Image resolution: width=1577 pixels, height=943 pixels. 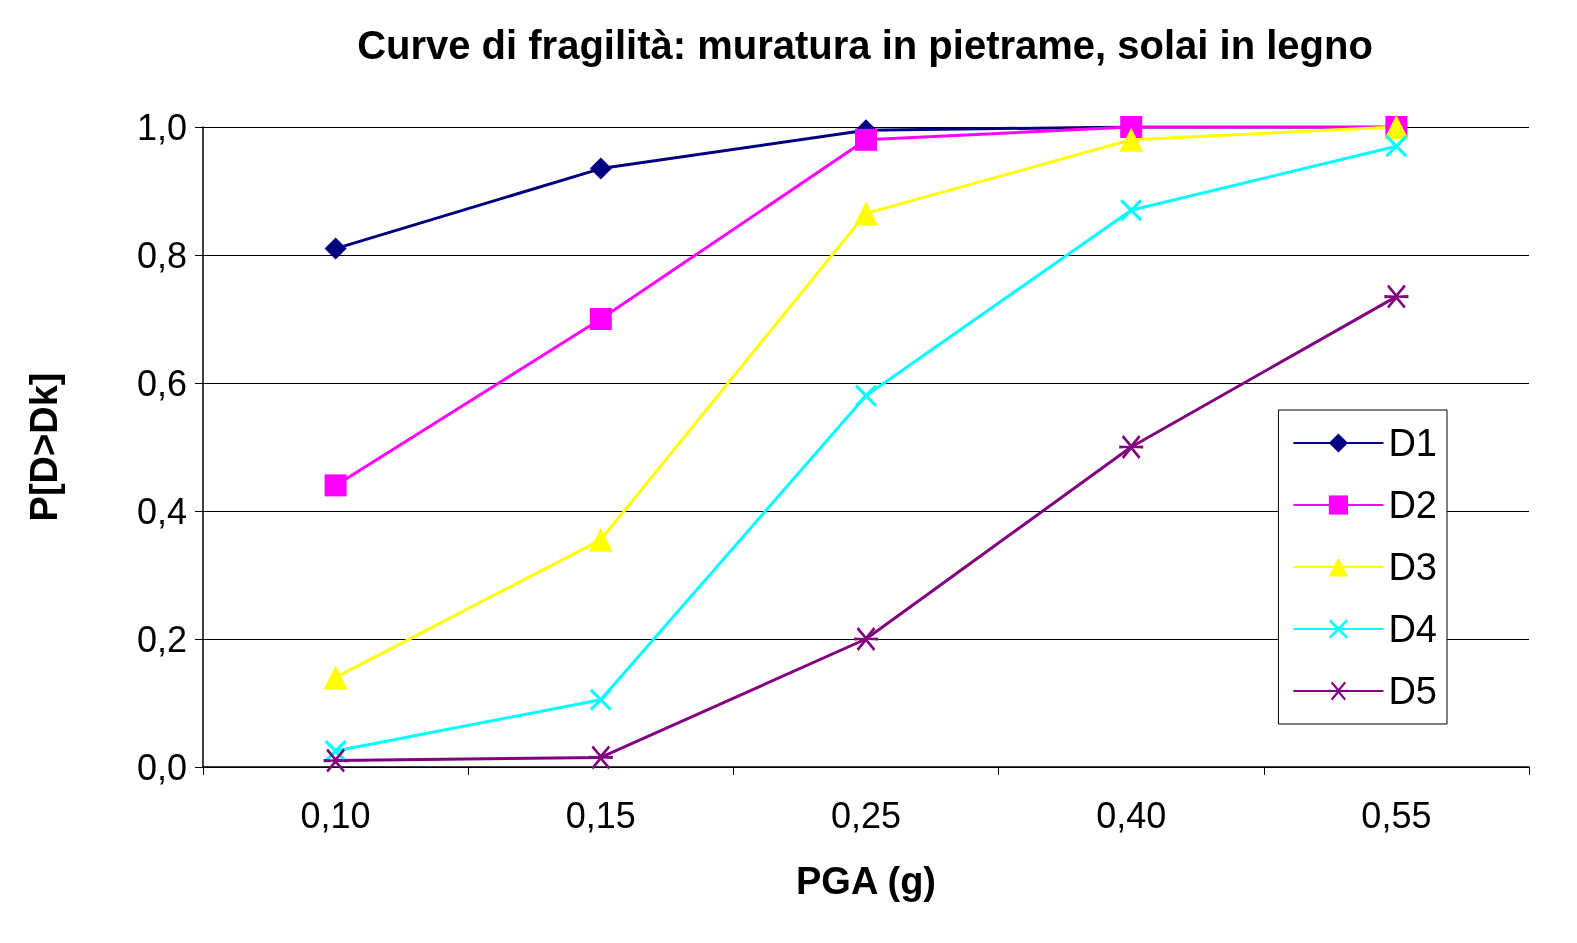 I want to click on y-tick-label: 0,2, so click(x=161, y=639).